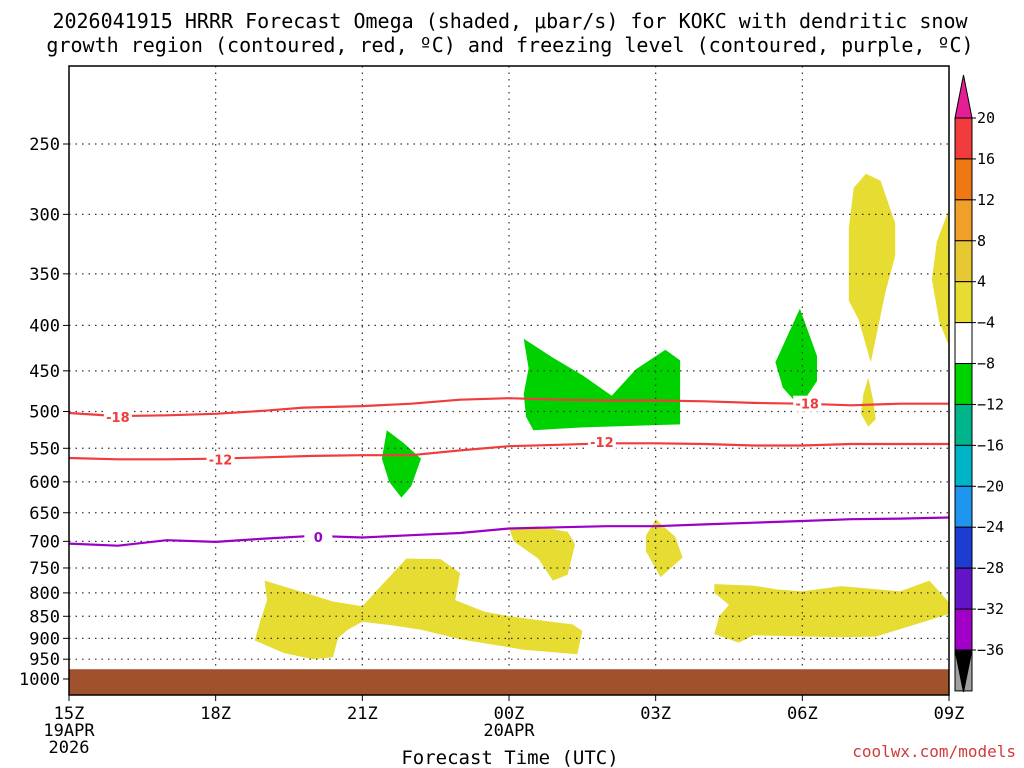 This screenshot has height=768, width=1024. Describe the element at coordinates (949, 714) in the screenshot. I see `x-tick-label-09Z: 09Z` at that location.